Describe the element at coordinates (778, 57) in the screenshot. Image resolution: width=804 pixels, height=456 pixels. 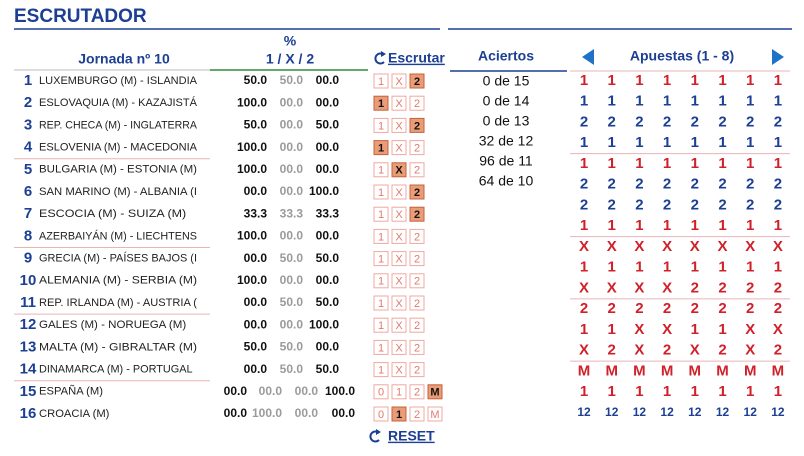
I see `next-arrow` at that location.